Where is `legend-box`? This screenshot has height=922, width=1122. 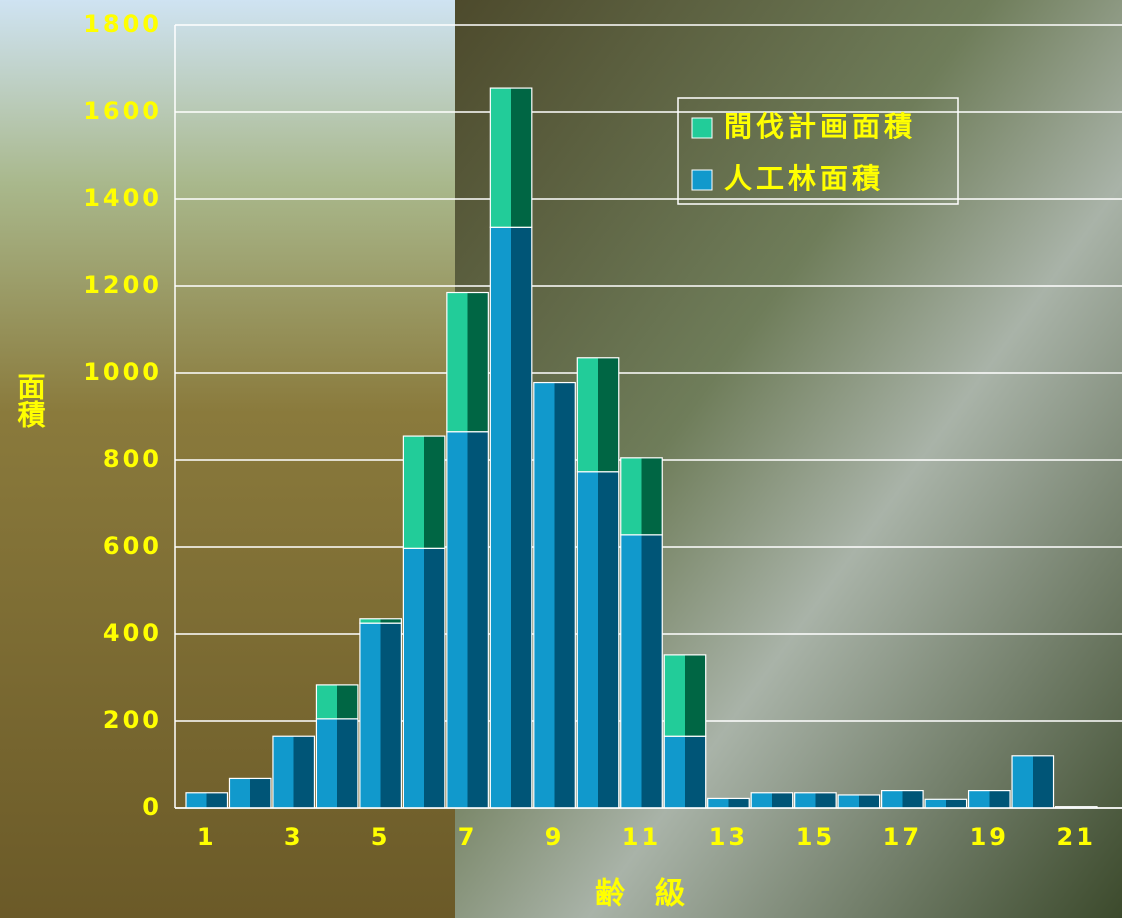
legend-box is located at coordinates (818, 151).